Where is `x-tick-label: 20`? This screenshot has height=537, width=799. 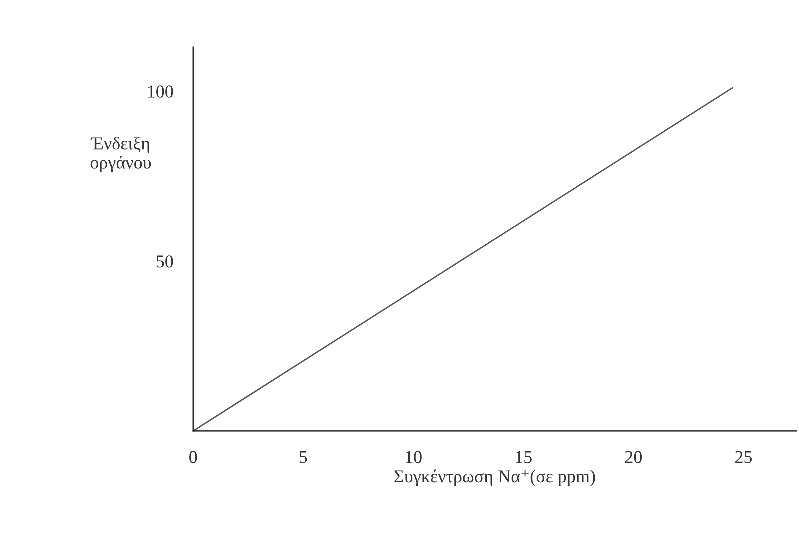 x-tick-label: 20 is located at coordinates (633, 457).